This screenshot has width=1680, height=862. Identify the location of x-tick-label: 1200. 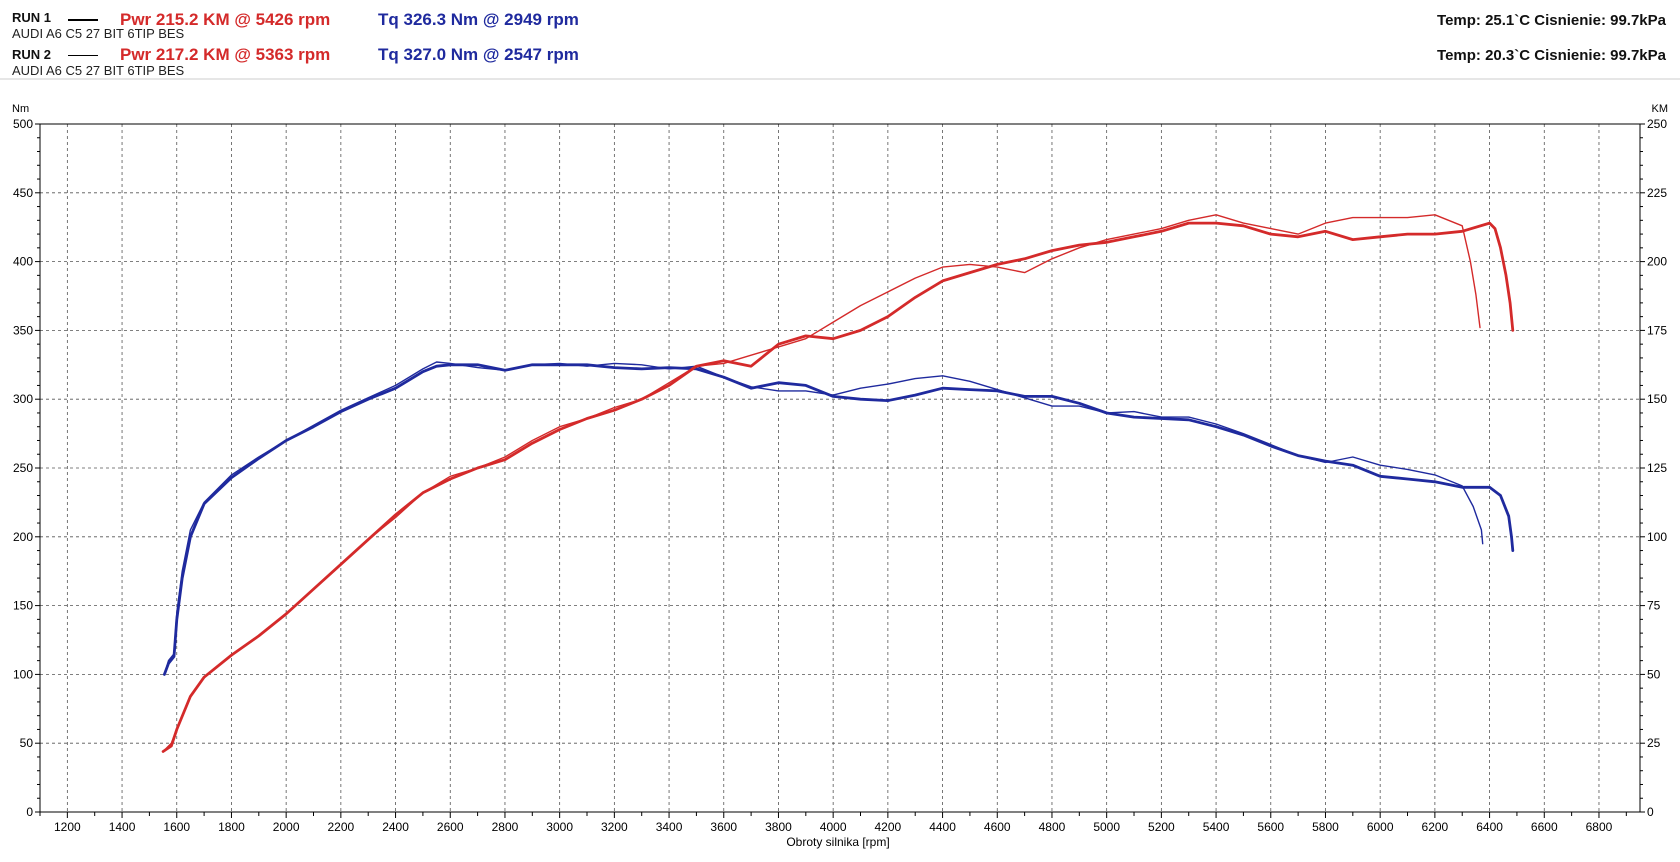
(67, 827).